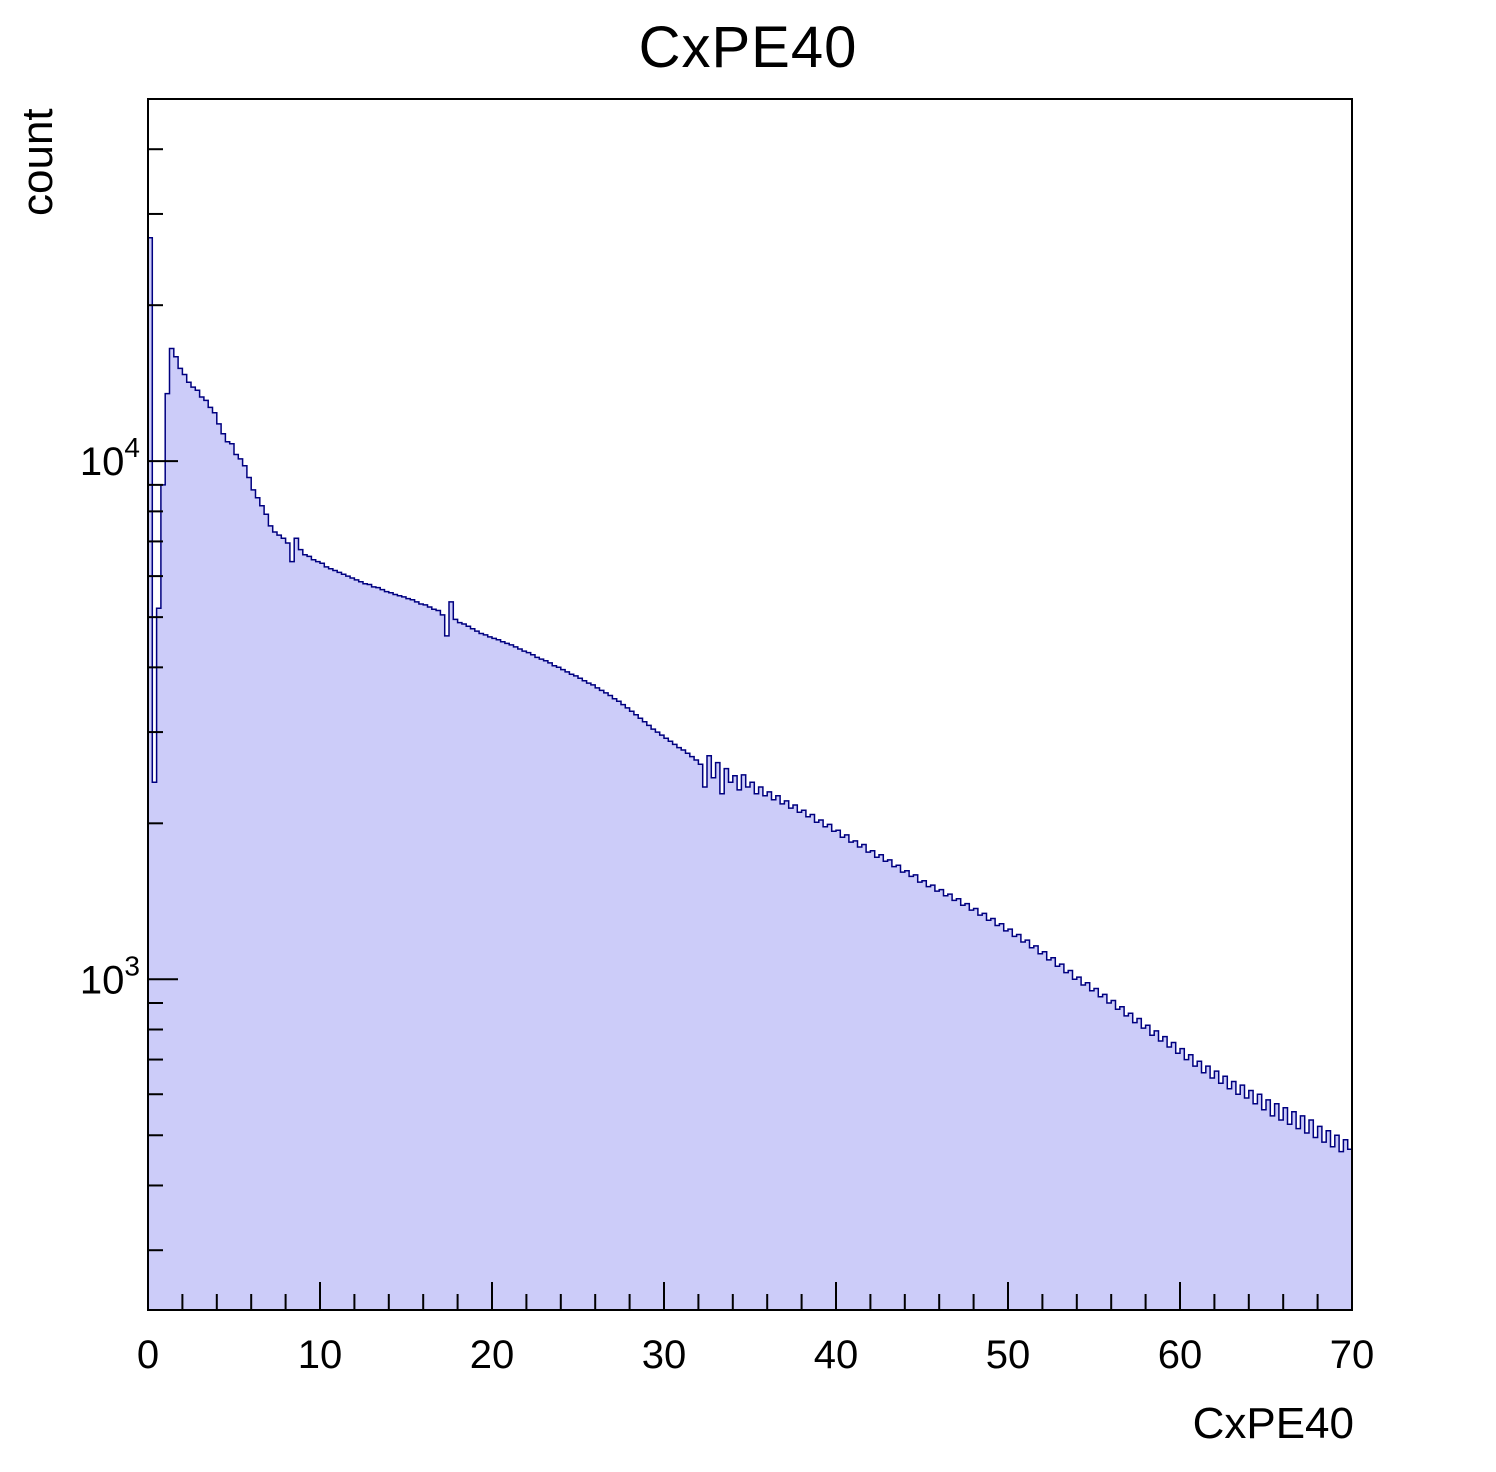  What do you see at coordinates (1352, 1355) in the screenshot?
I see `x-tick-label: 70` at bounding box center [1352, 1355].